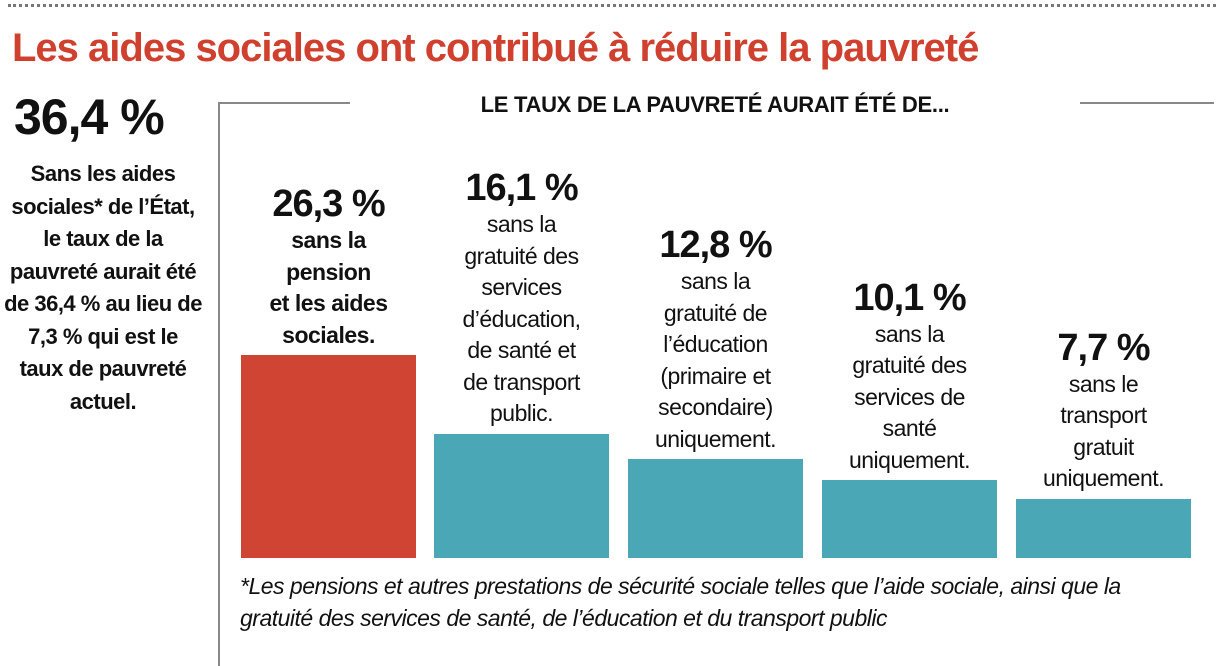 Image resolution: width=1224 pixels, height=666 pixels. What do you see at coordinates (612, 5) in the screenshot?
I see `dotted-divider` at bounding box center [612, 5].